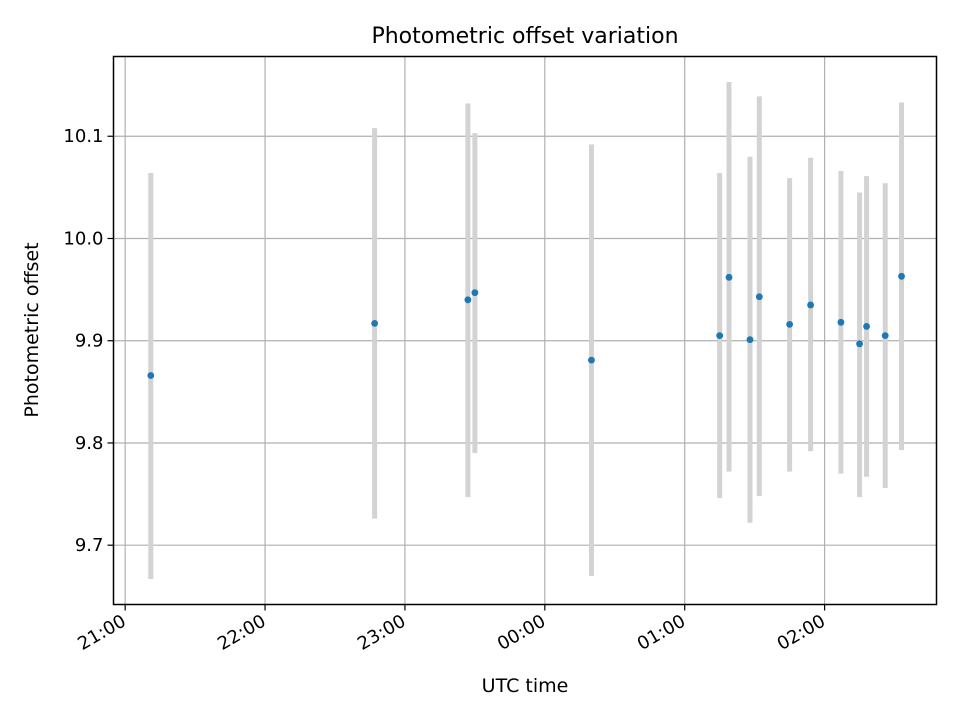 The image size is (960, 720). What do you see at coordinates (241, 633) in the screenshot?
I see `x-tick-label: 22:00` at bounding box center [241, 633].